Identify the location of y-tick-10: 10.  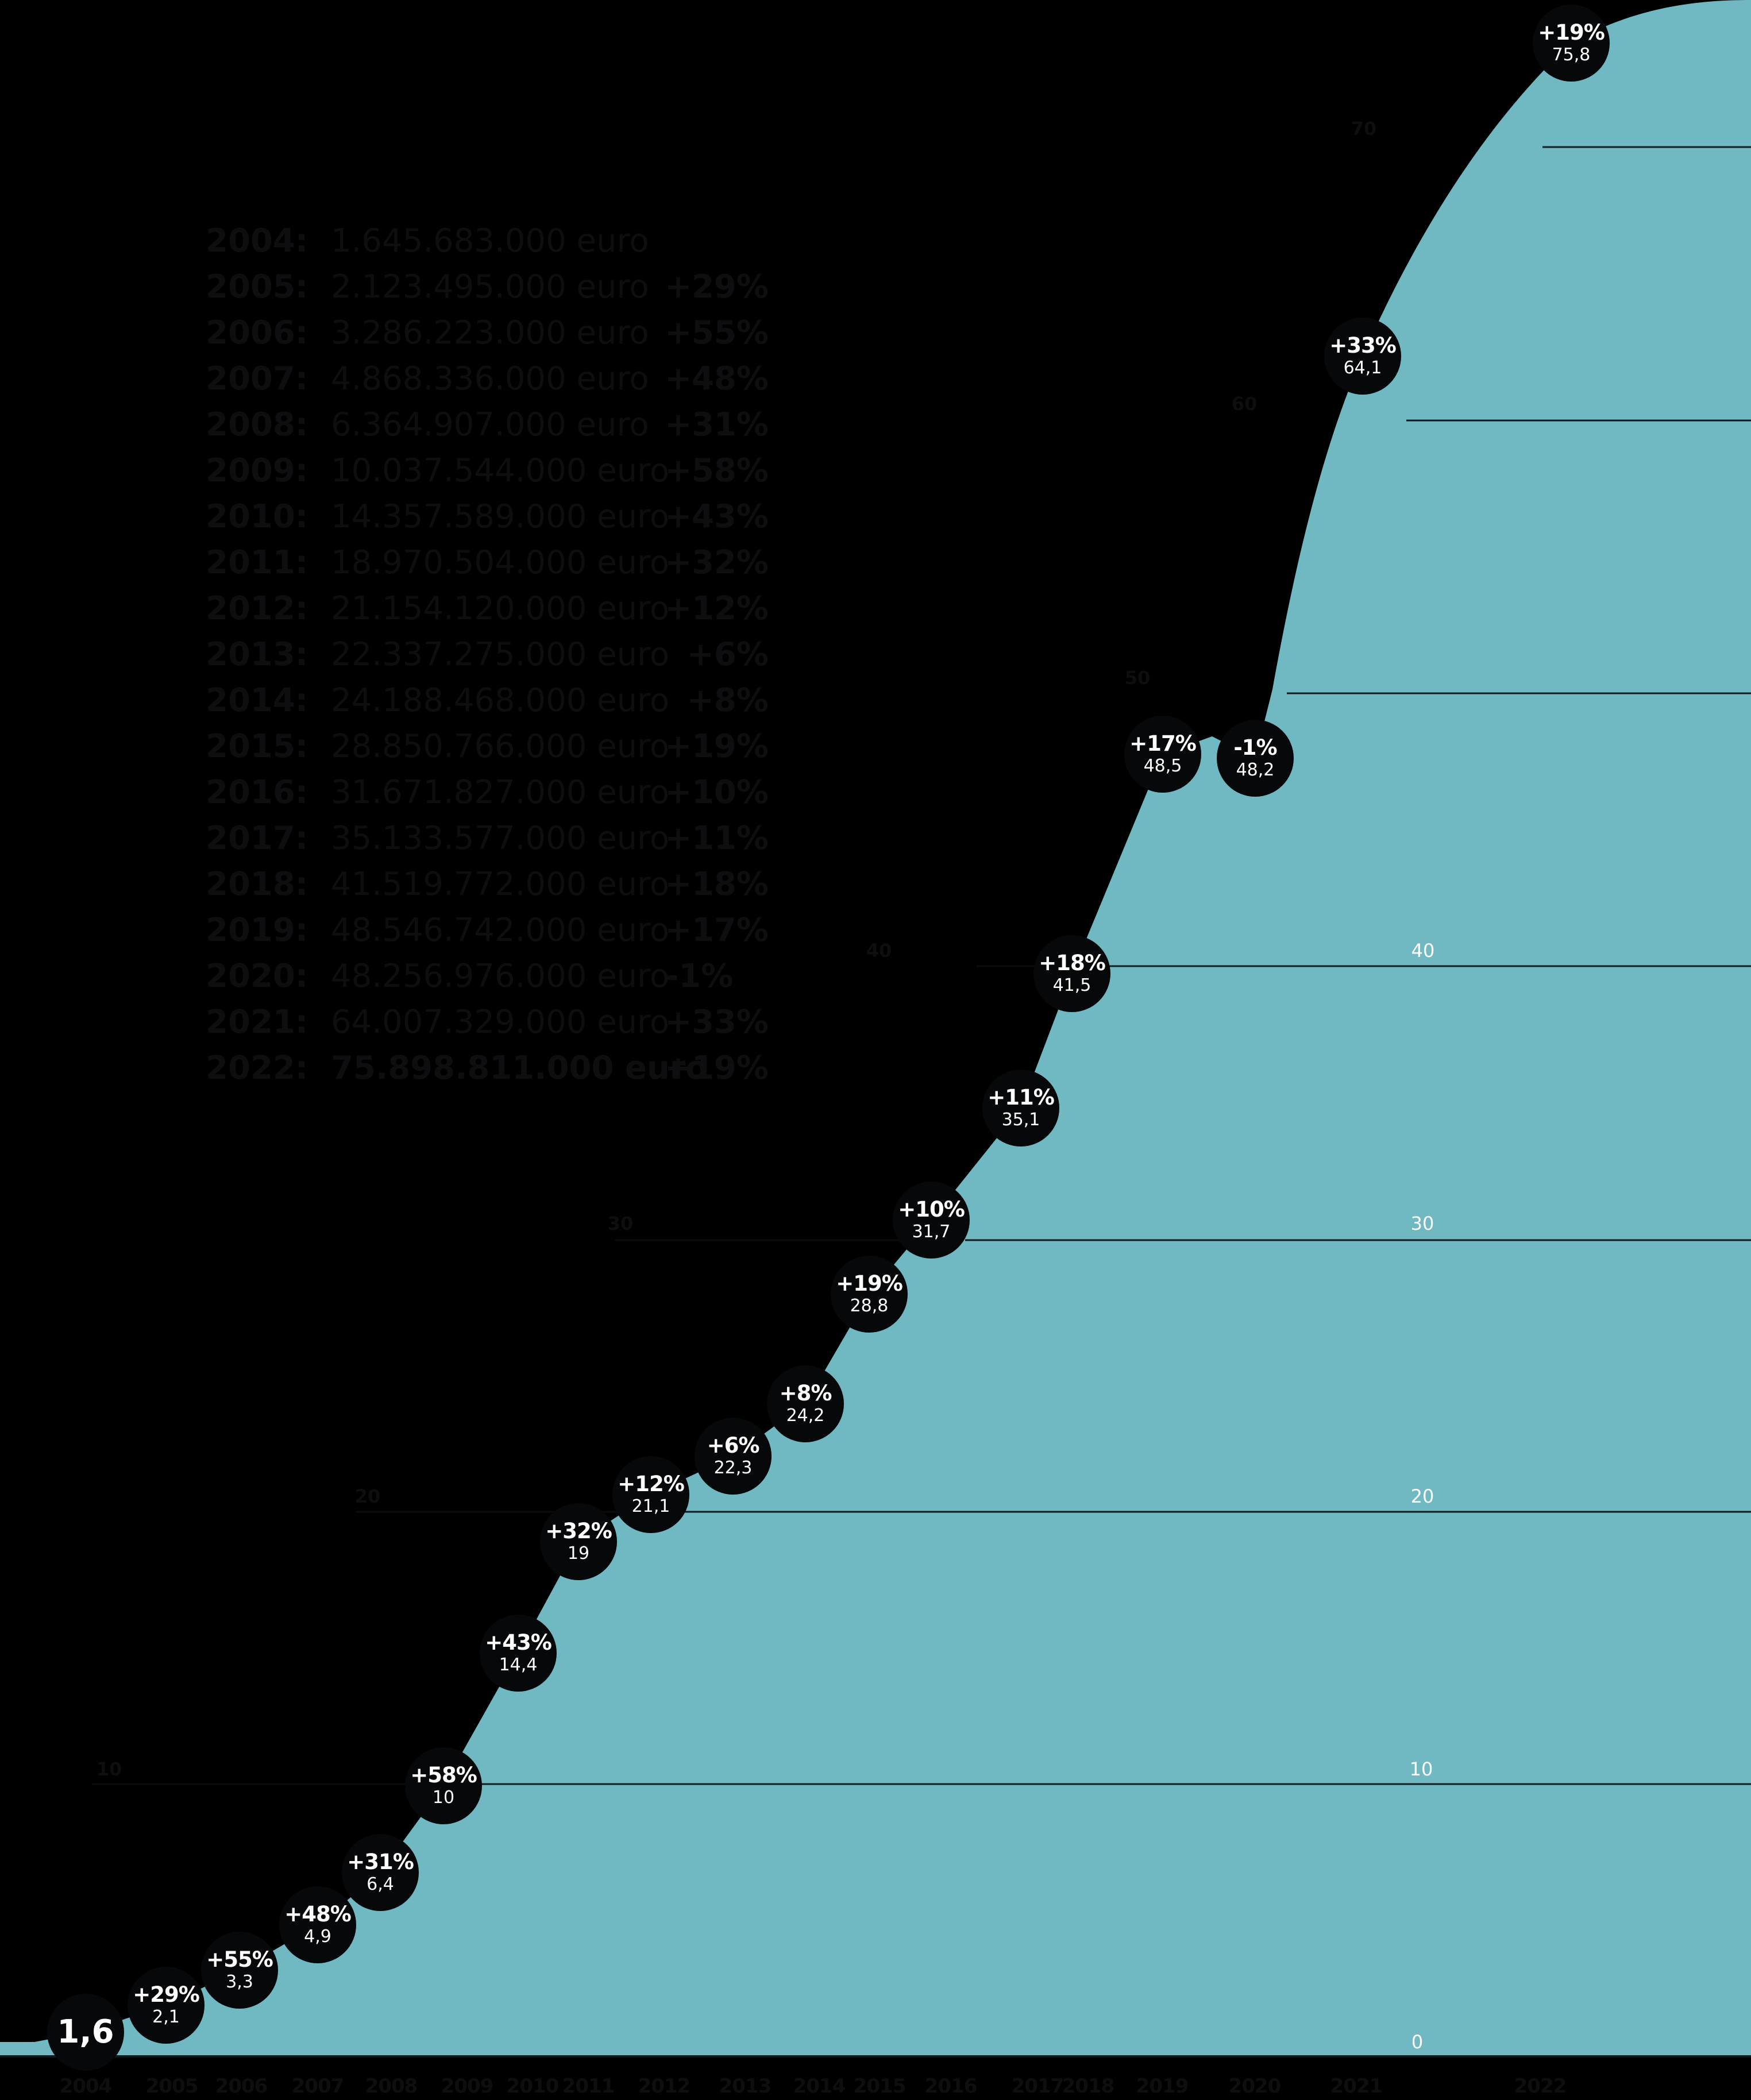
(1421, 1769).